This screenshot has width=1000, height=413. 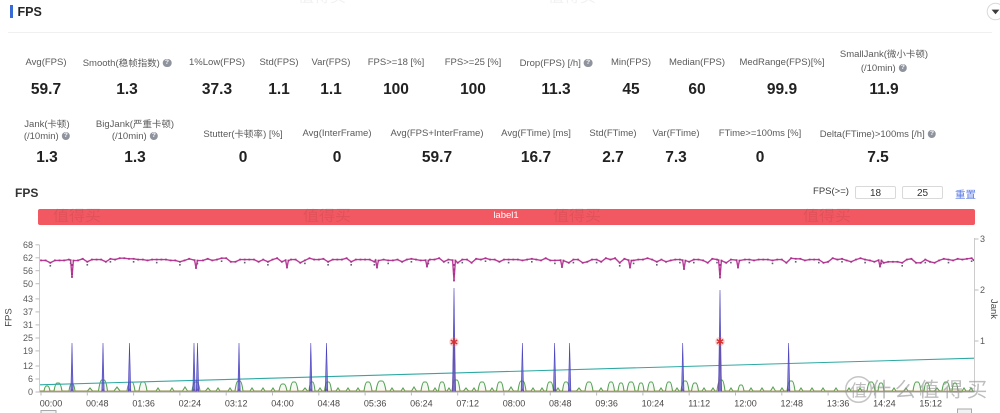 I want to click on svg-text: FPS, so click(x=9, y=317).